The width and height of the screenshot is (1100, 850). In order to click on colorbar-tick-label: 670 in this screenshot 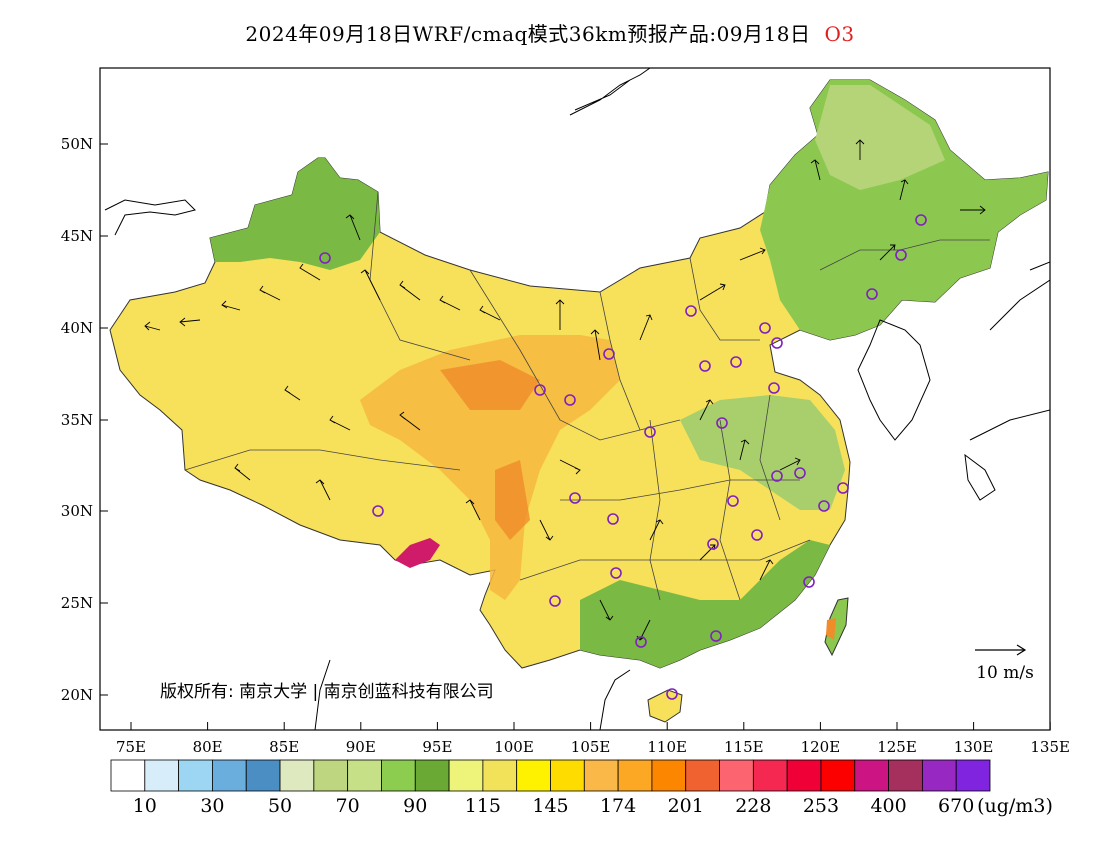, I will do `click(956, 806)`.